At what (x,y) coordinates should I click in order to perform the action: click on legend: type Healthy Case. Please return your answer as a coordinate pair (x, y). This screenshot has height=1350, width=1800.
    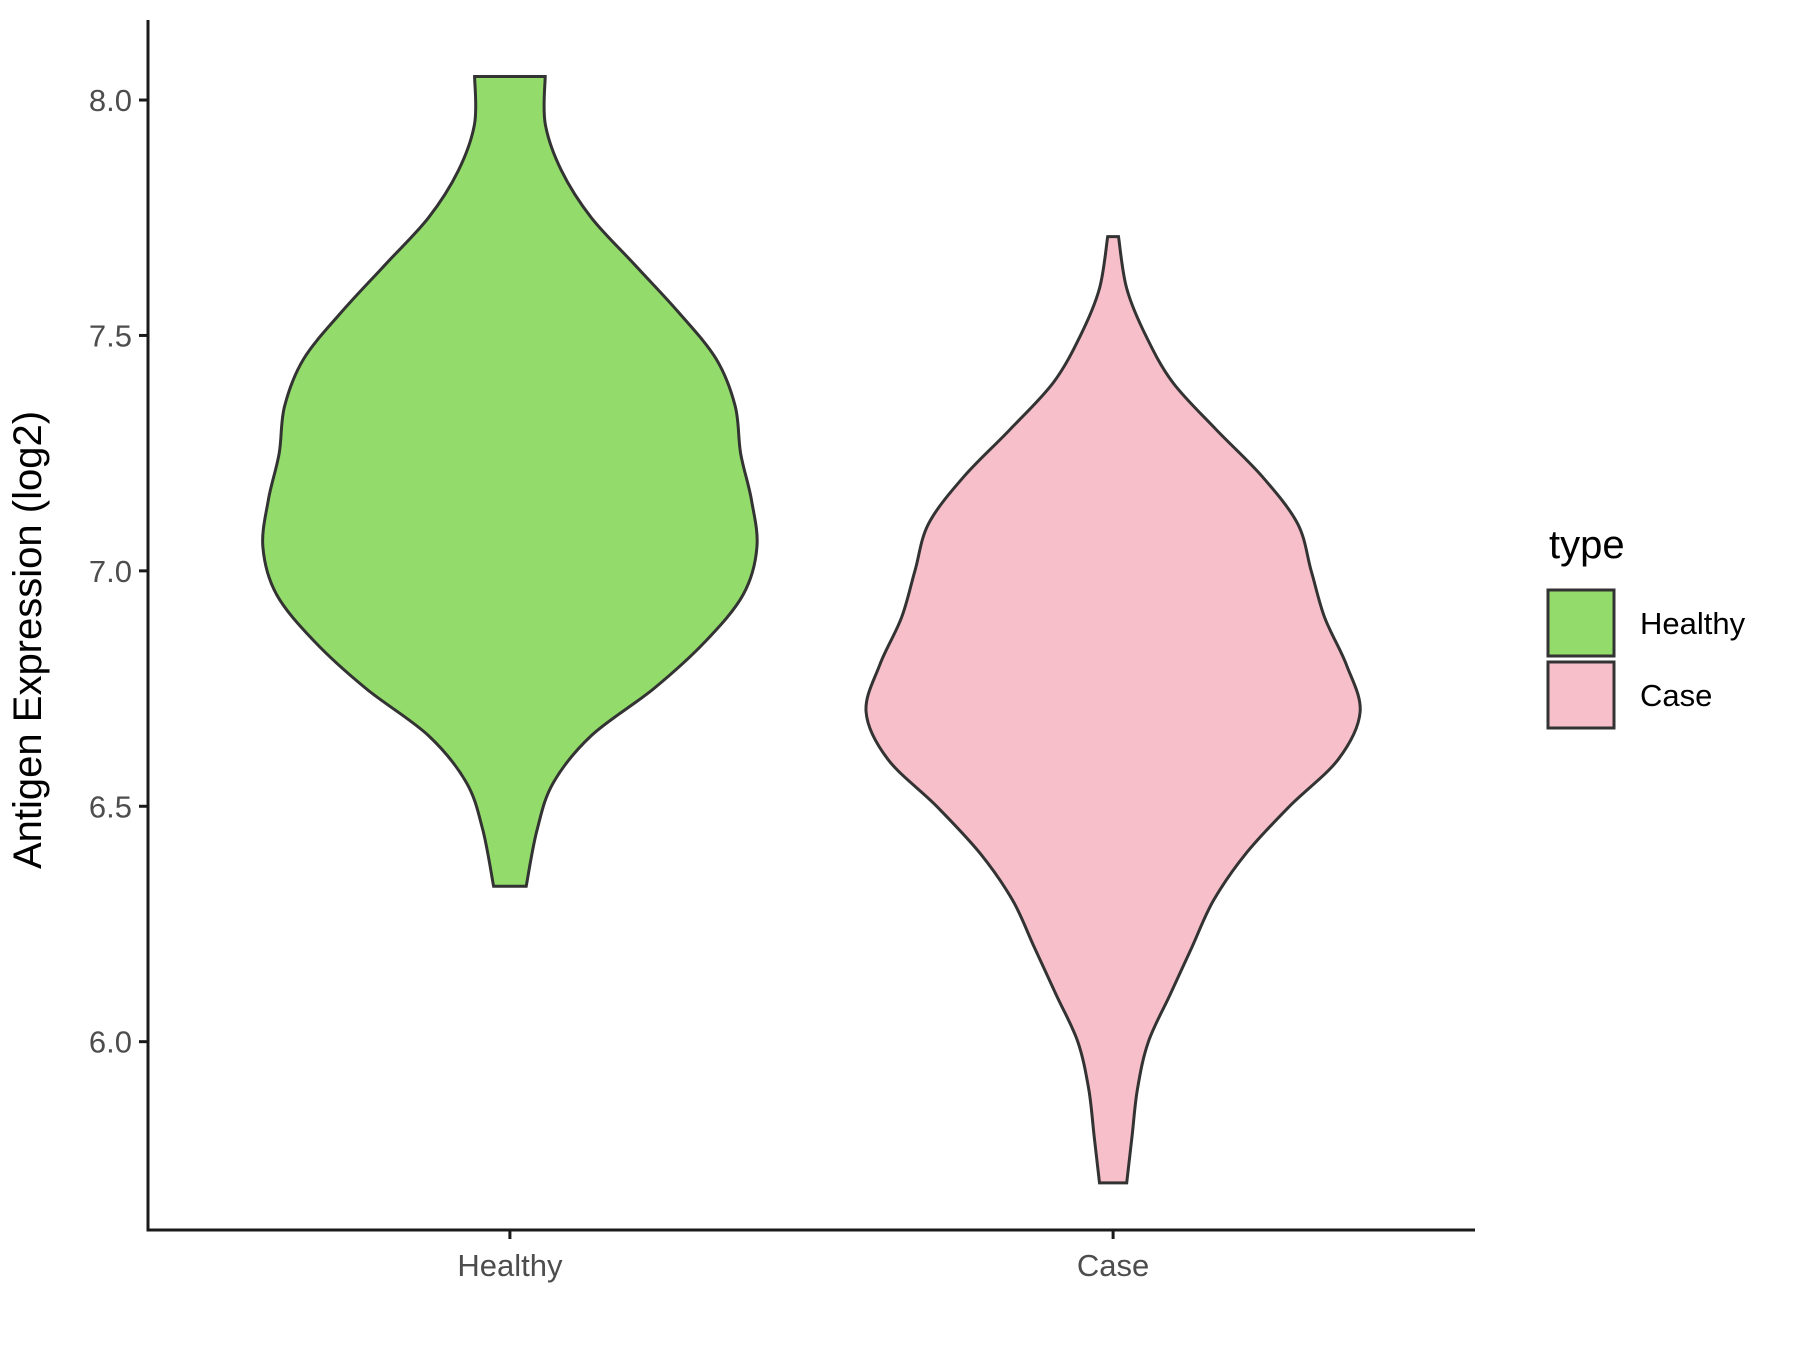
    Looking at the image, I should click on (1646, 626).